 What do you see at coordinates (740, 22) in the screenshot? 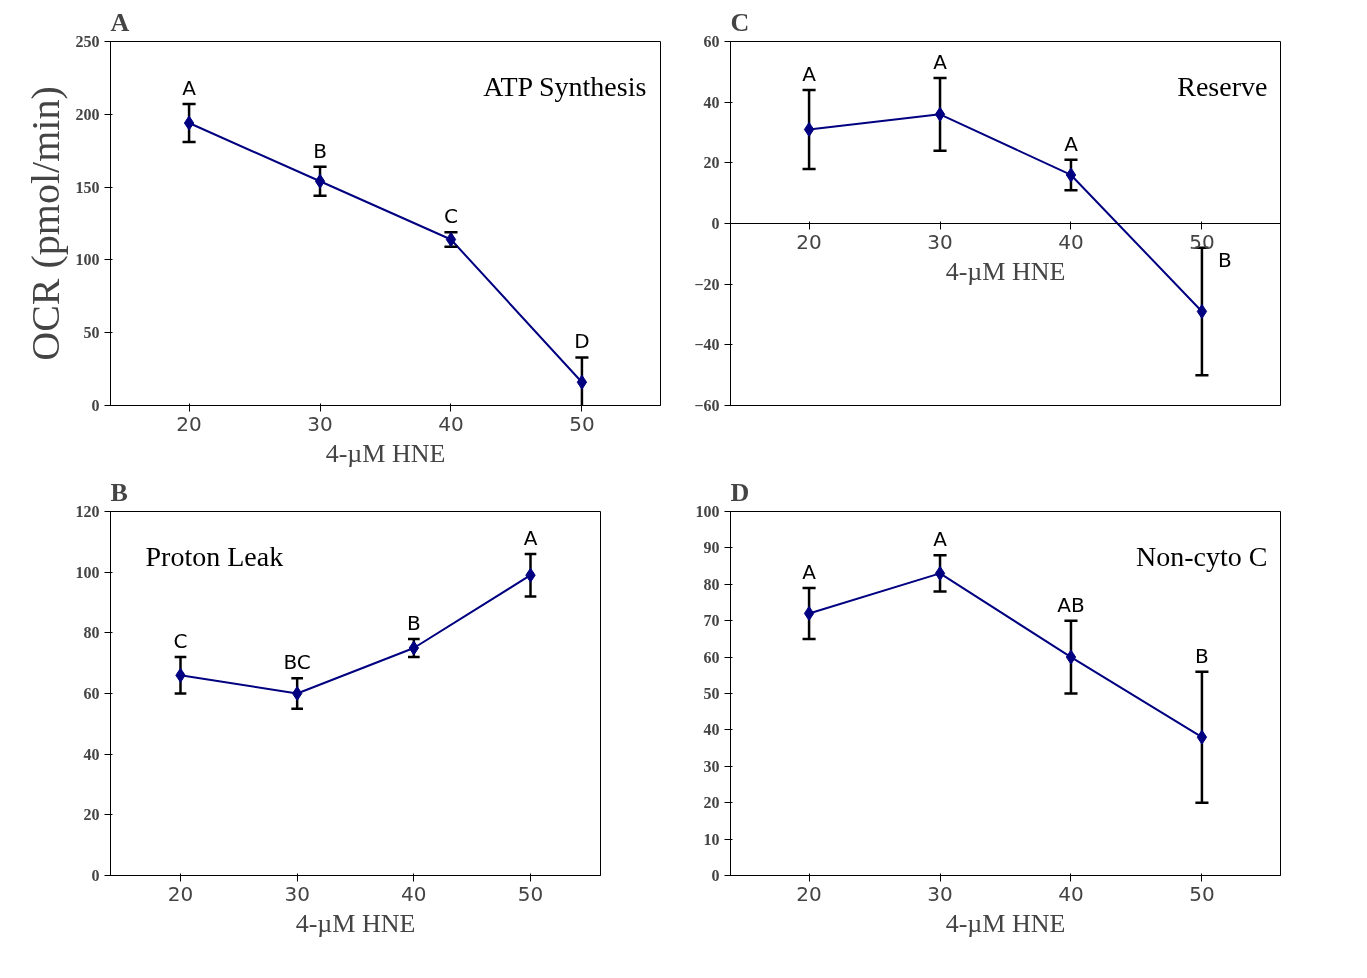
I see `chart-title: C` at bounding box center [740, 22].